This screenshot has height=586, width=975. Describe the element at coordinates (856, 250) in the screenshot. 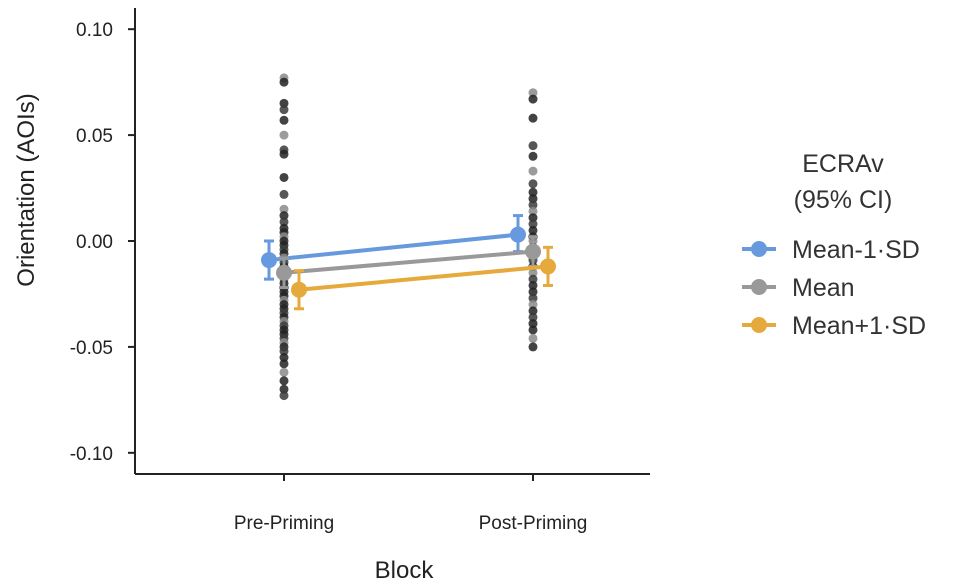

I see `legend-label: Mean-1·SD` at that location.